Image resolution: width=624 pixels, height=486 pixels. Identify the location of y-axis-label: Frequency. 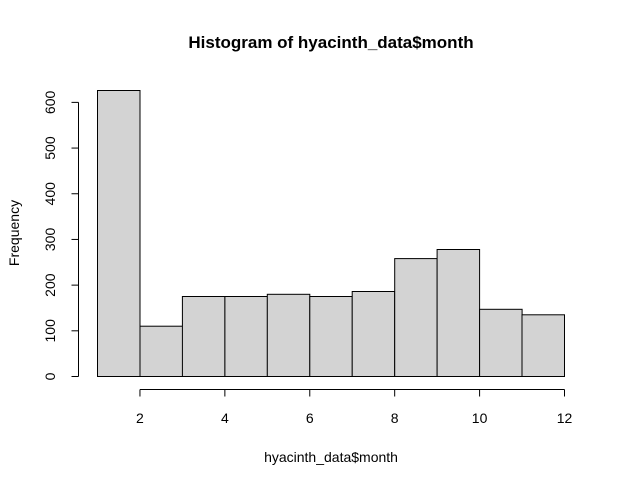
(14, 233).